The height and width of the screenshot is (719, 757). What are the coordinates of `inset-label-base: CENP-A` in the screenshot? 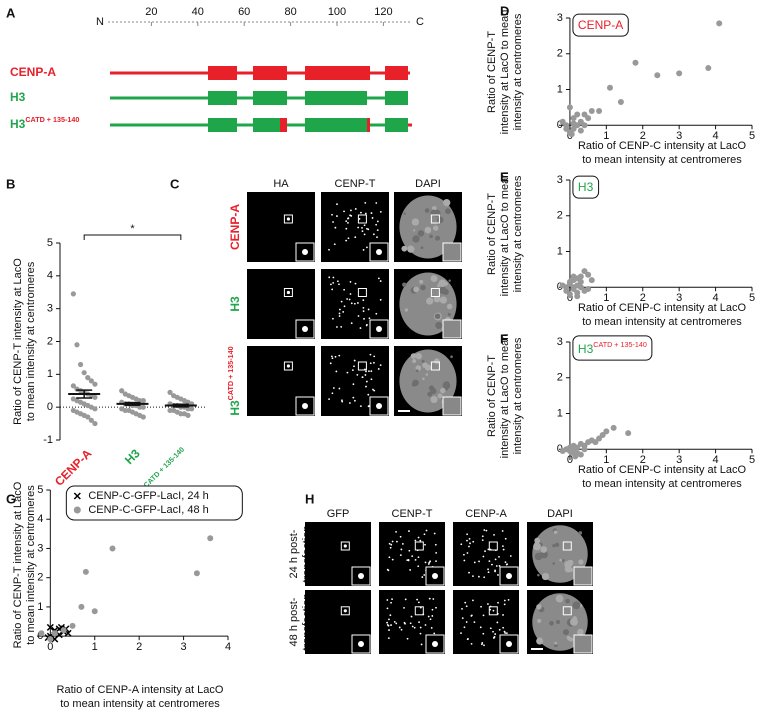 It's located at (600, 25).